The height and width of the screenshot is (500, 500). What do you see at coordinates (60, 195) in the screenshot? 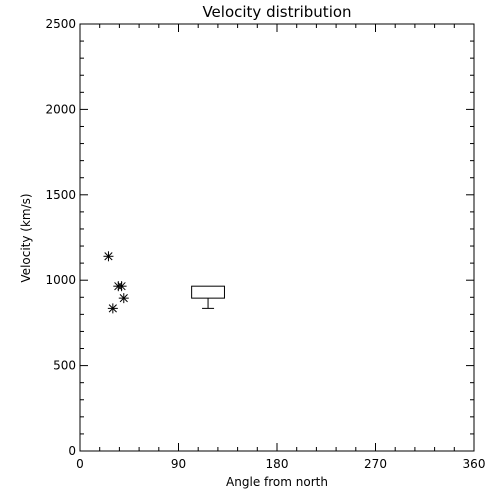
I see `y-tick-label: 1500` at bounding box center [60, 195].